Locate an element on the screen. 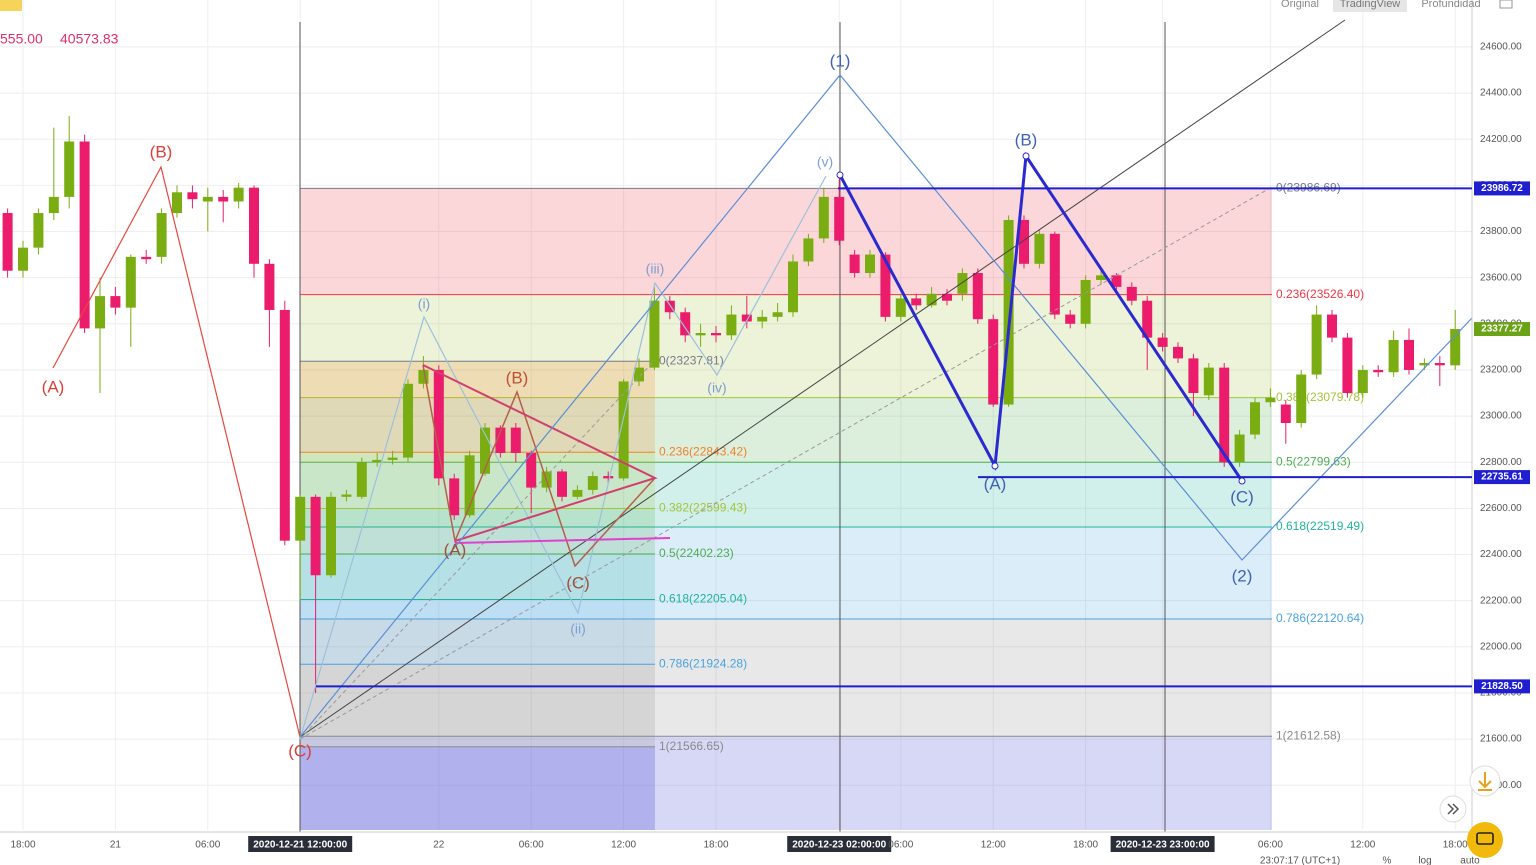 Image resolution: width=1536 pixels, height=865 pixels. tab: Profundidad is located at coordinates (1450, 5).